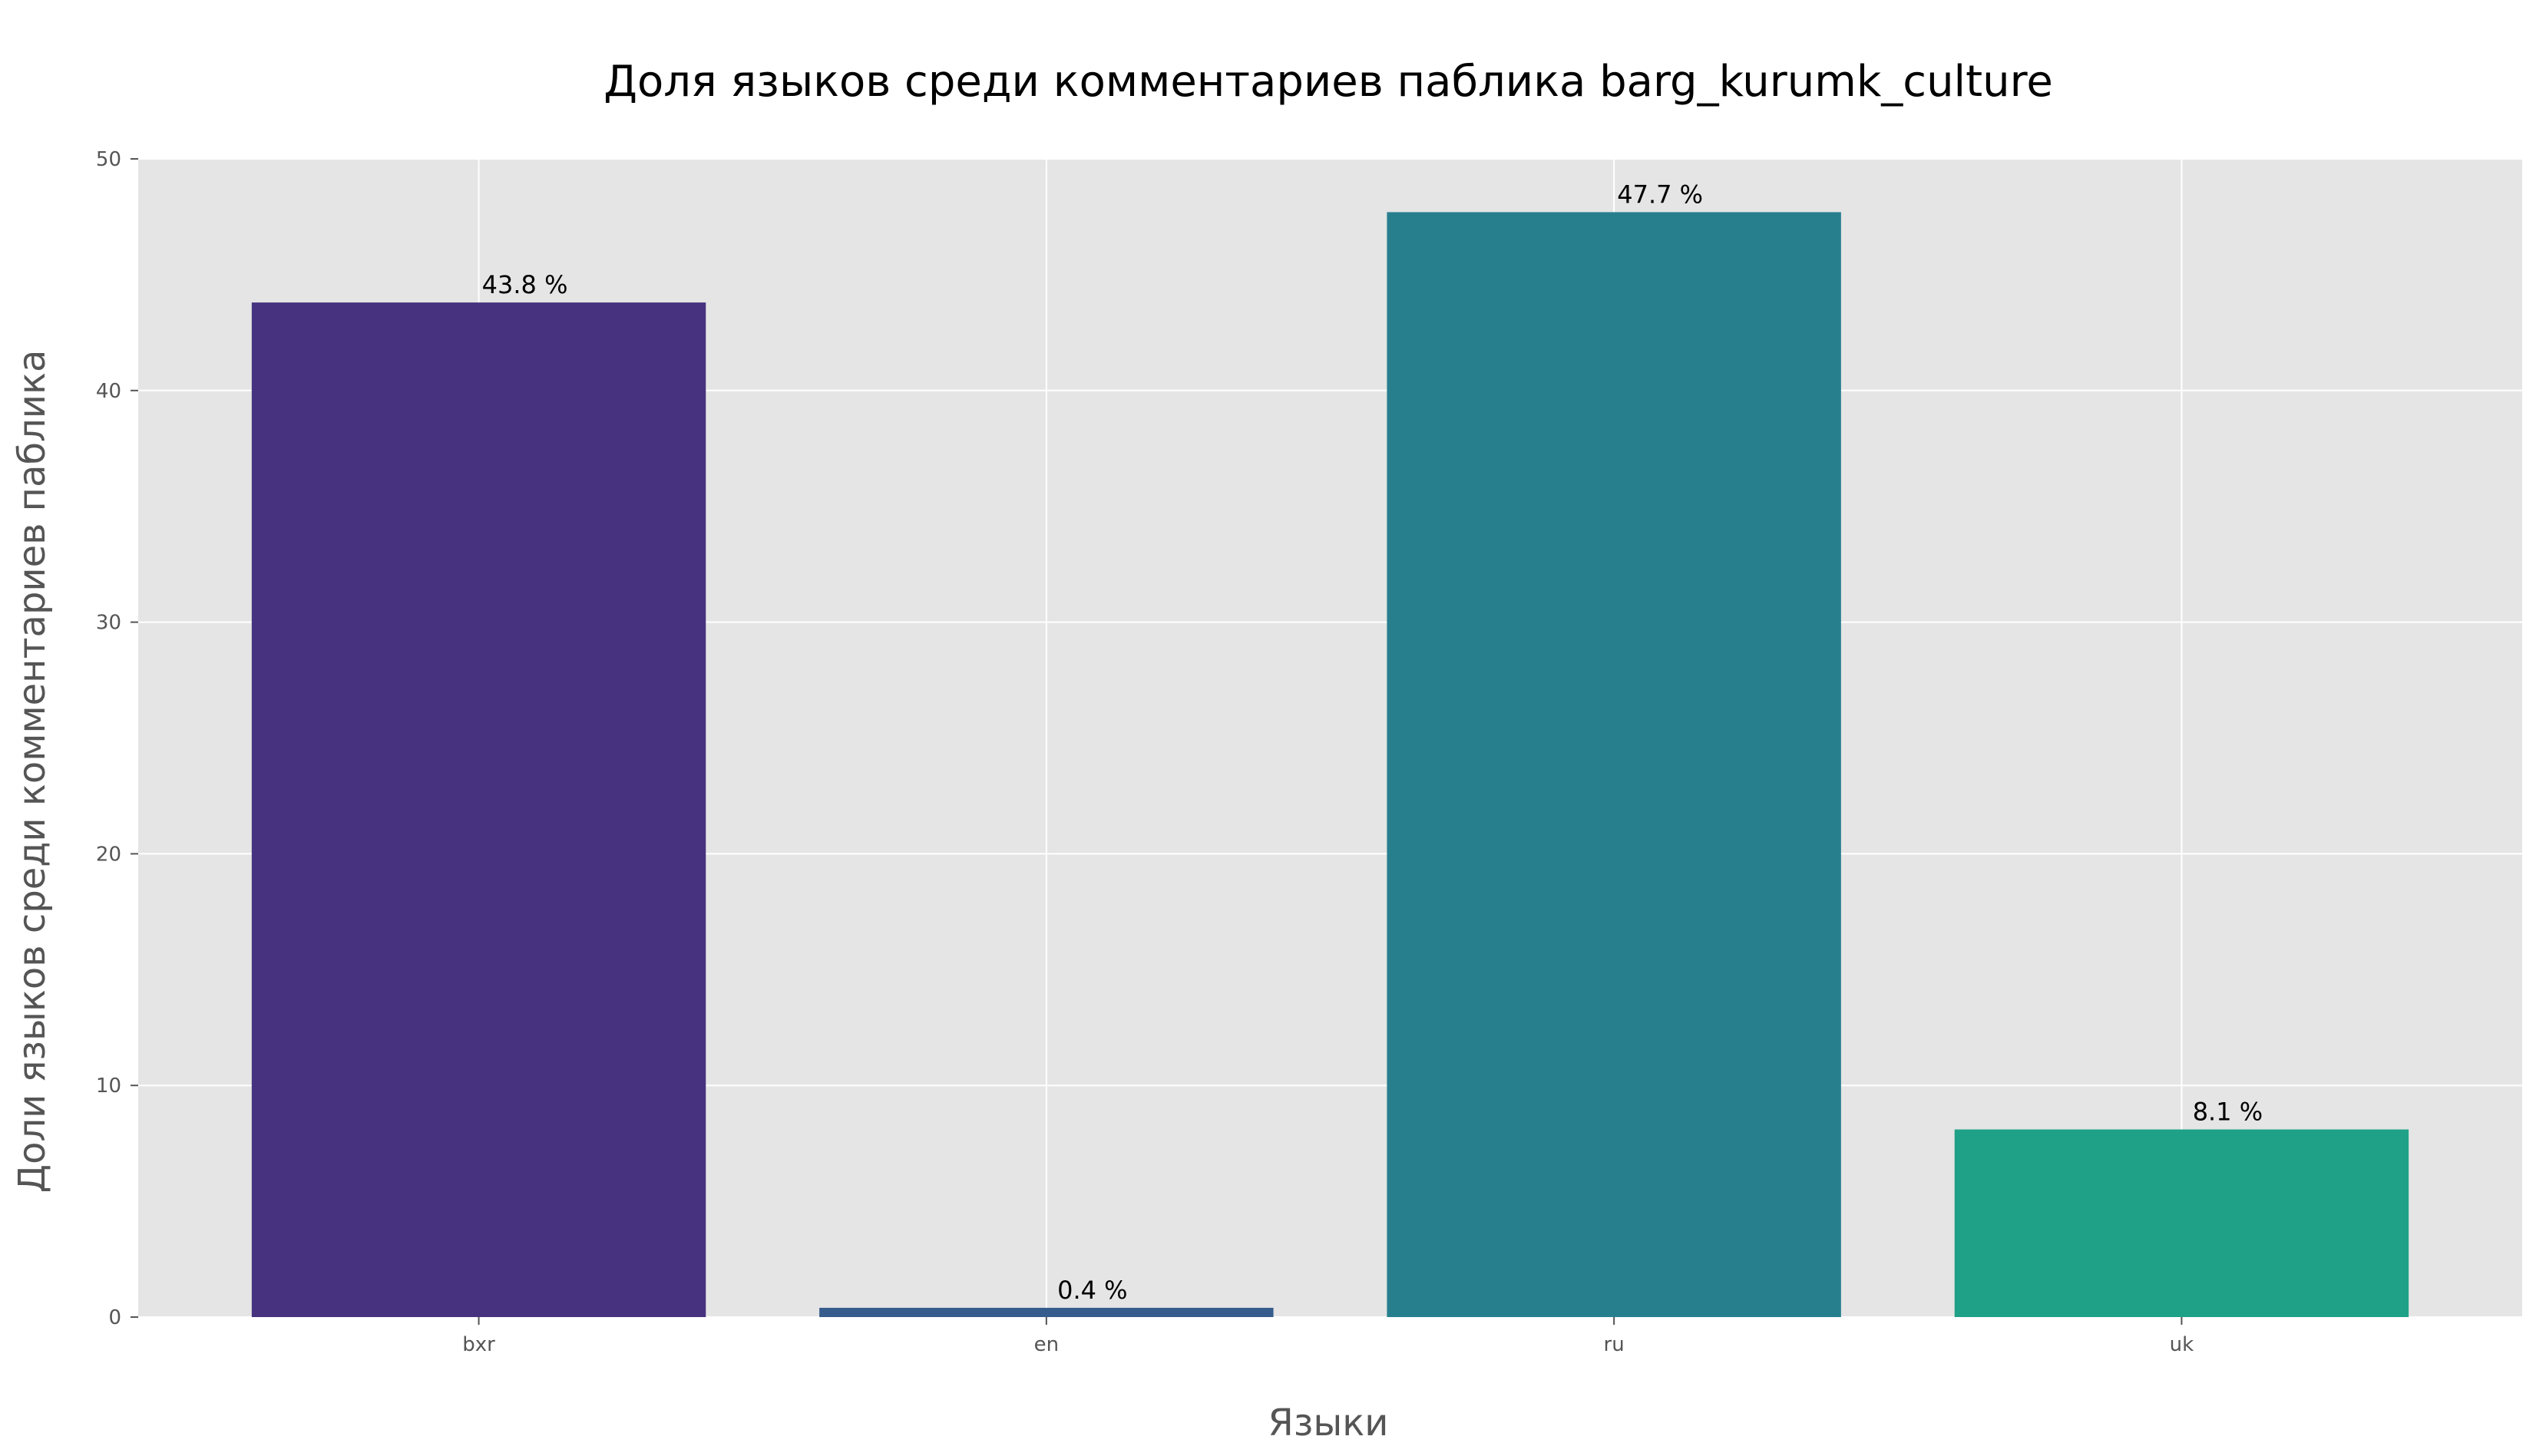 The width and height of the screenshot is (2536, 1456). Describe the element at coordinates (1660, 195) in the screenshot. I see `data-label-ru: 47.7 %` at that location.